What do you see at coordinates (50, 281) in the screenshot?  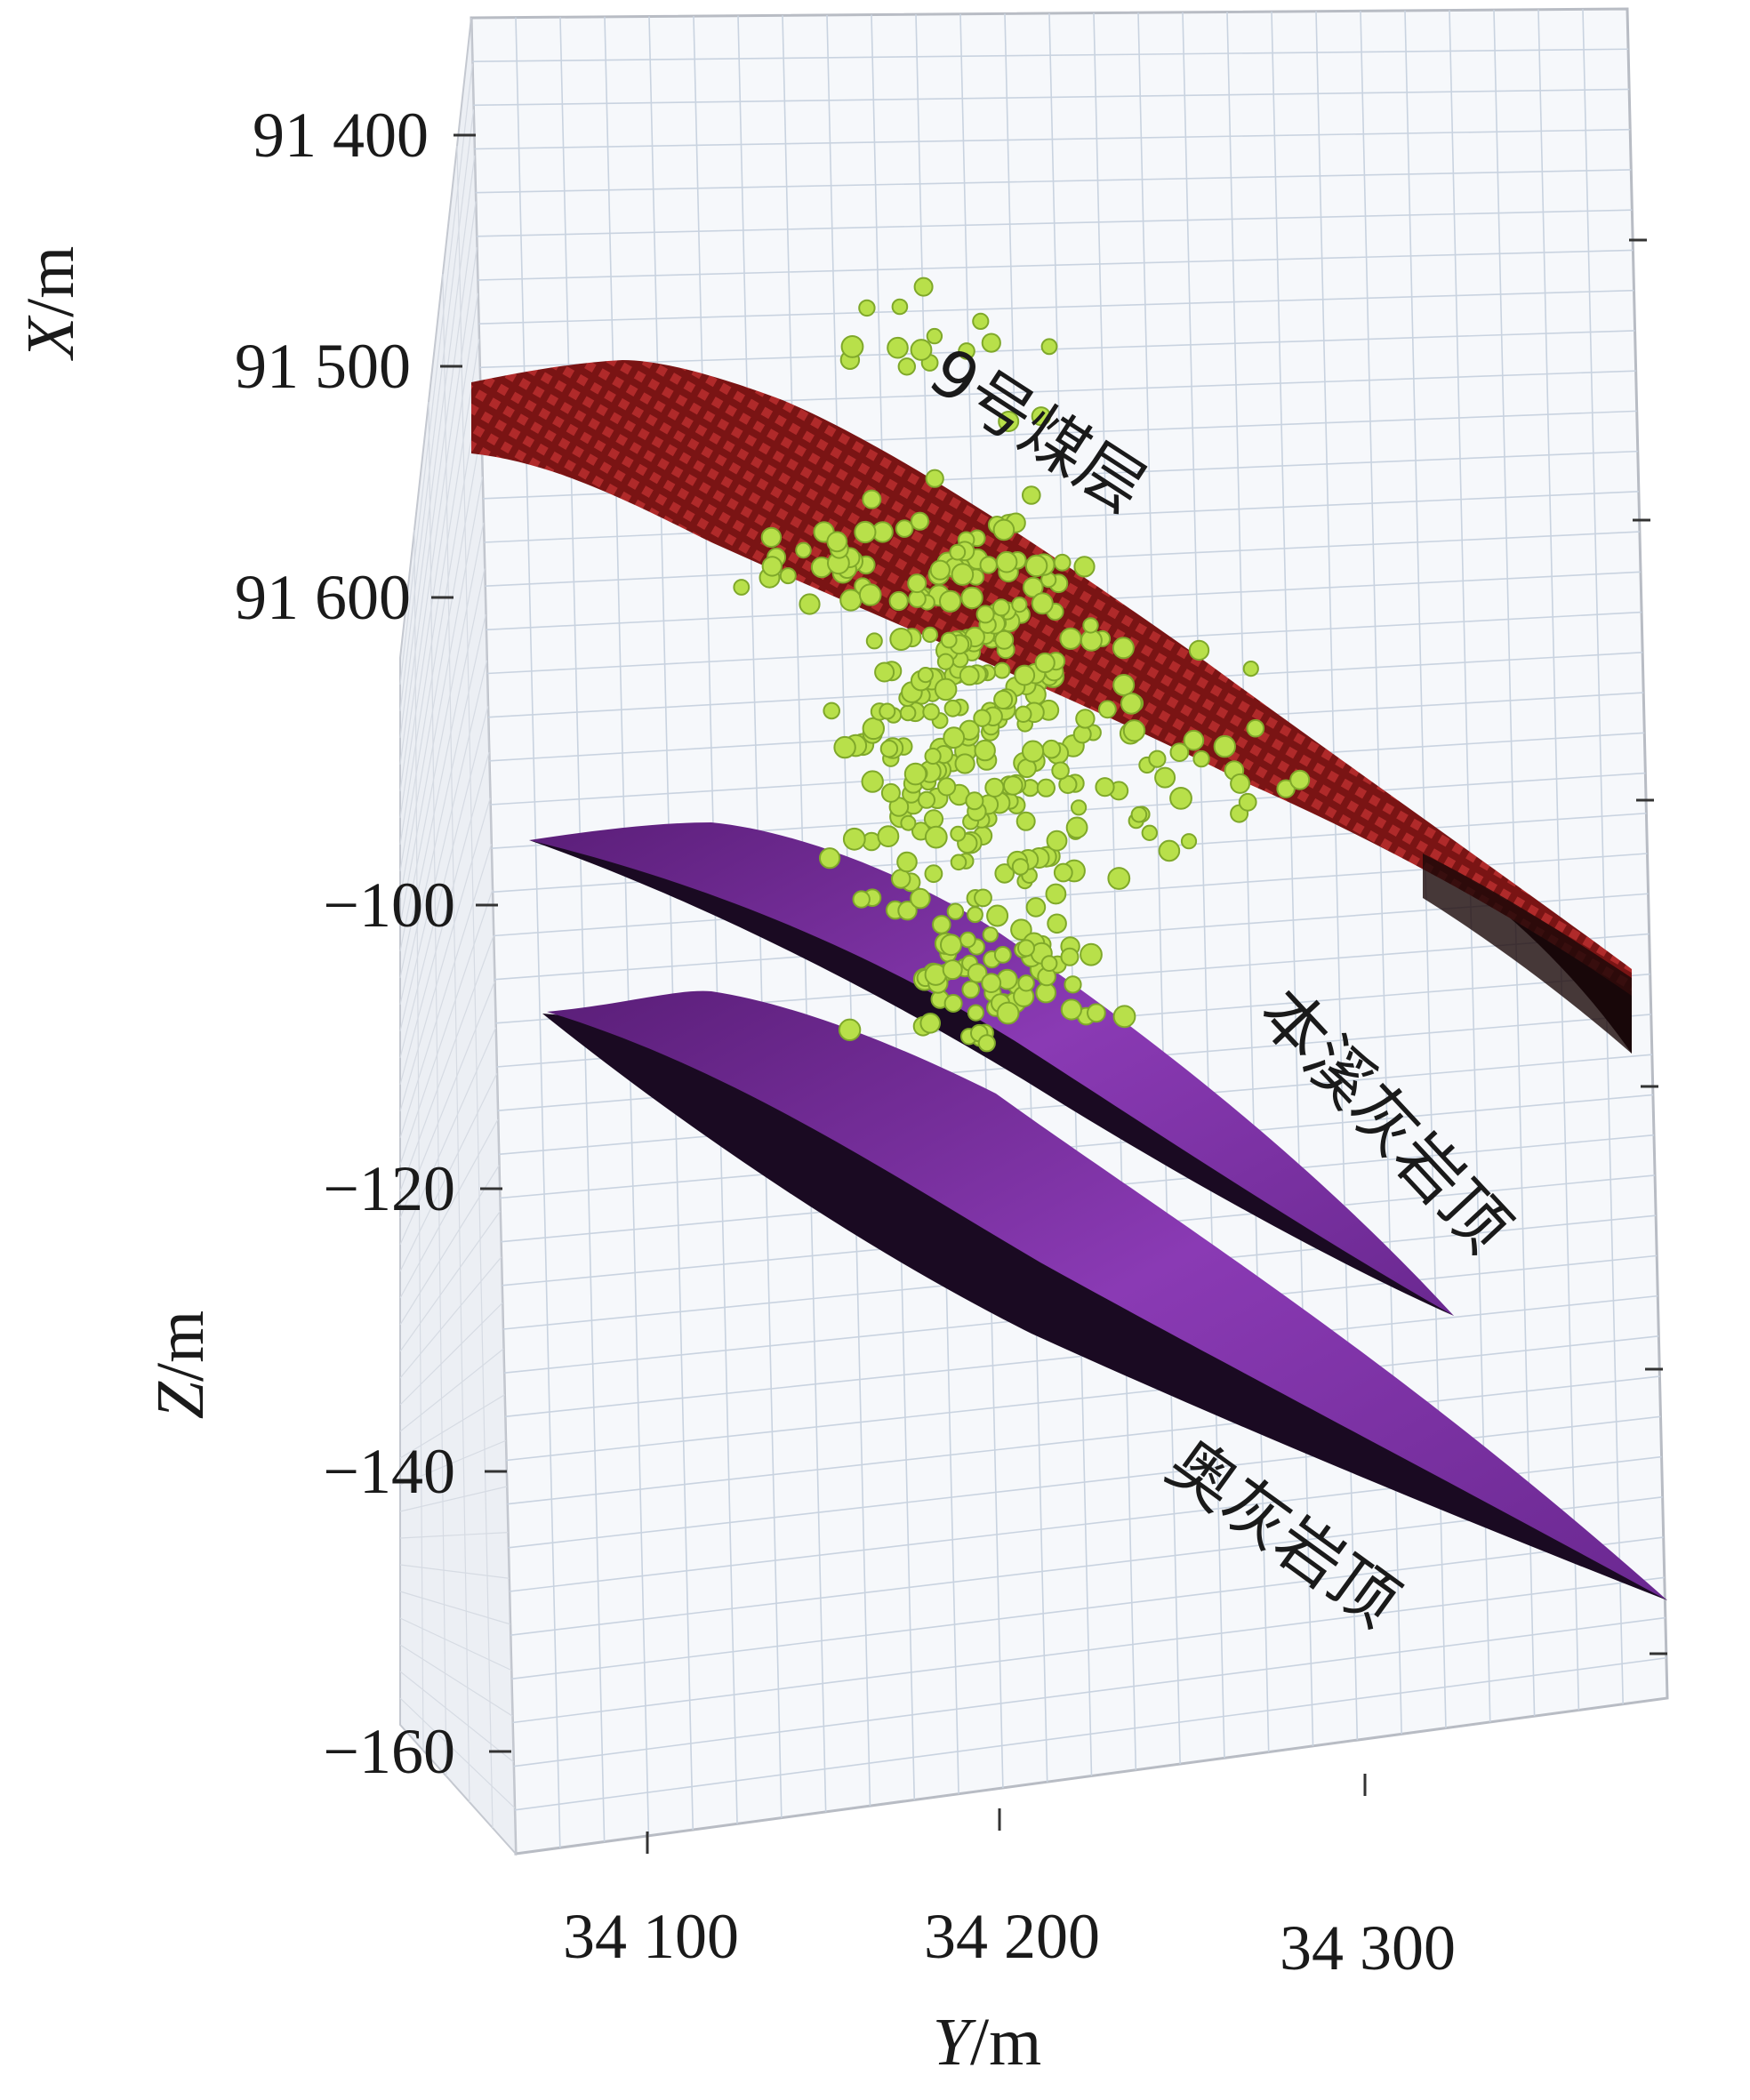 I see `x-axis-title-unit: /m` at bounding box center [50, 281].